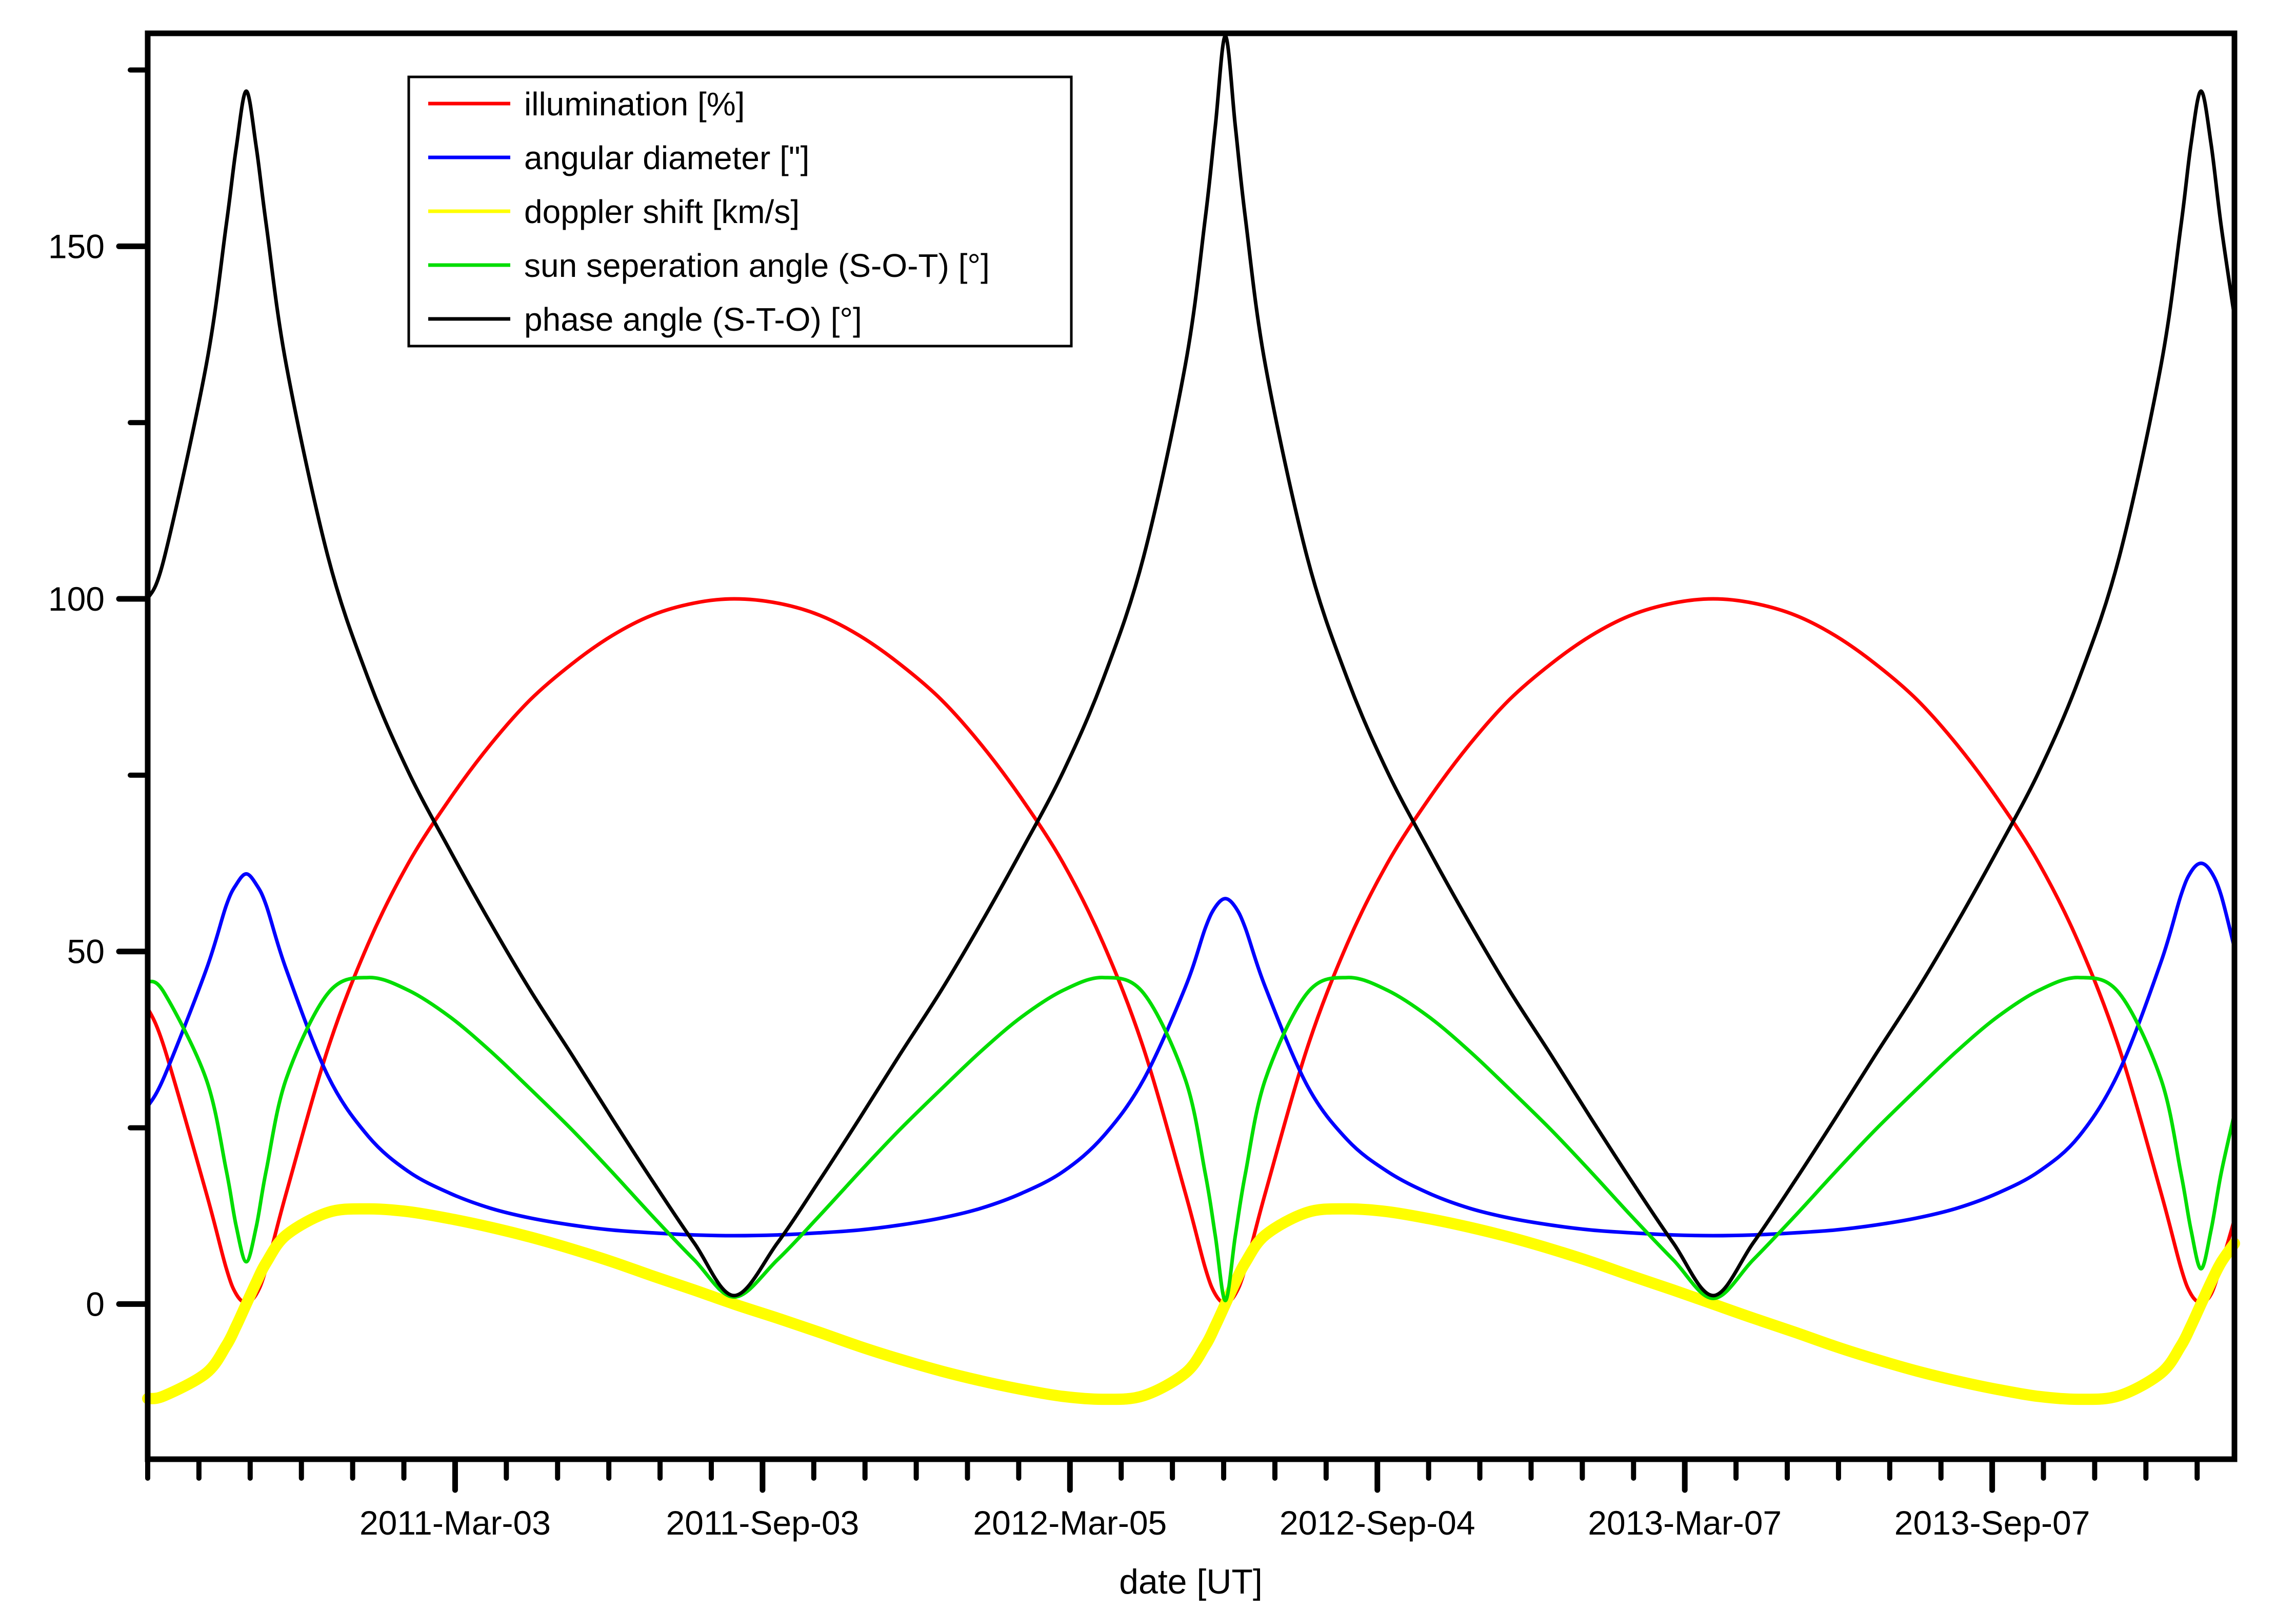 Image resolution: width=2296 pixels, height=1612 pixels. Describe the element at coordinates (76, 246) in the screenshot. I see `y-tick-label: 150` at that location.